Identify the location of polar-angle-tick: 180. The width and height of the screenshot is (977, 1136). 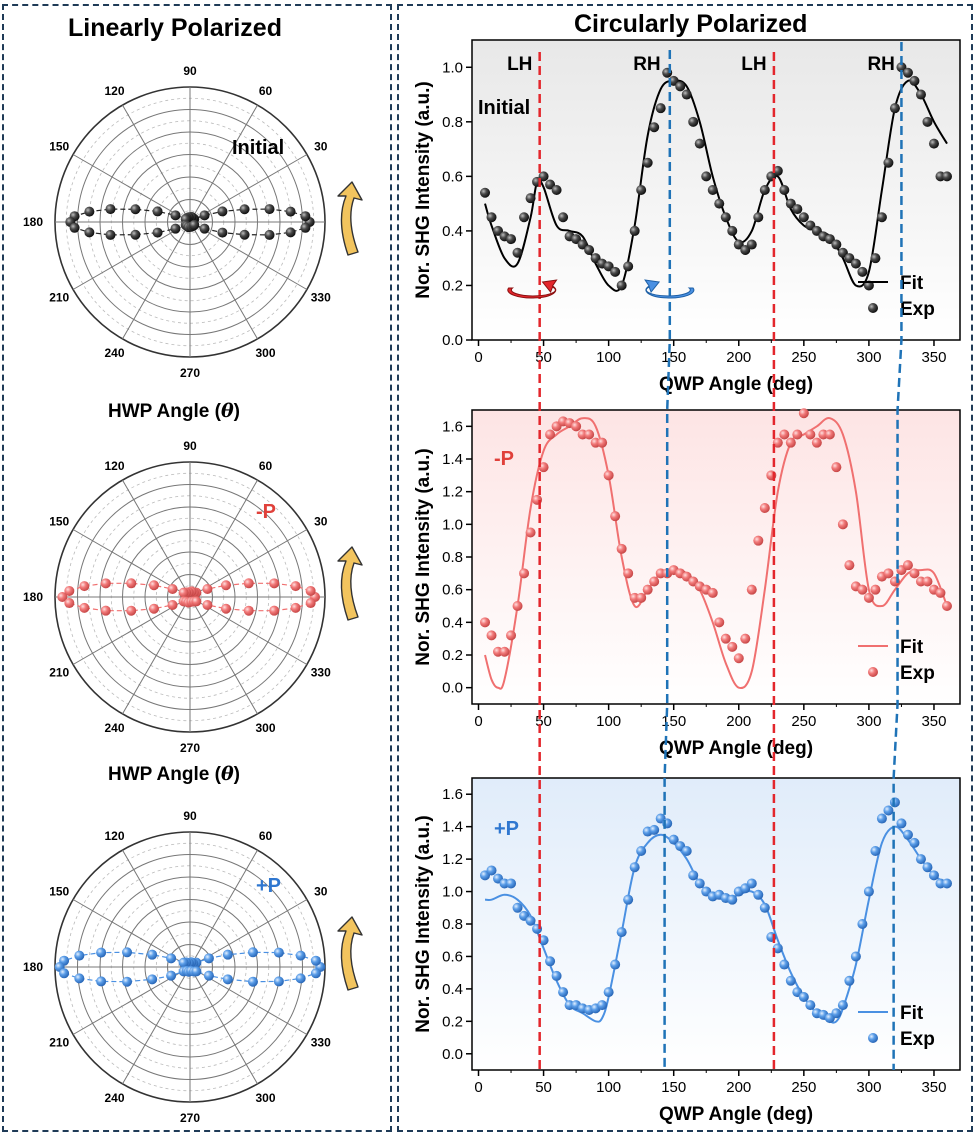
(33, 967).